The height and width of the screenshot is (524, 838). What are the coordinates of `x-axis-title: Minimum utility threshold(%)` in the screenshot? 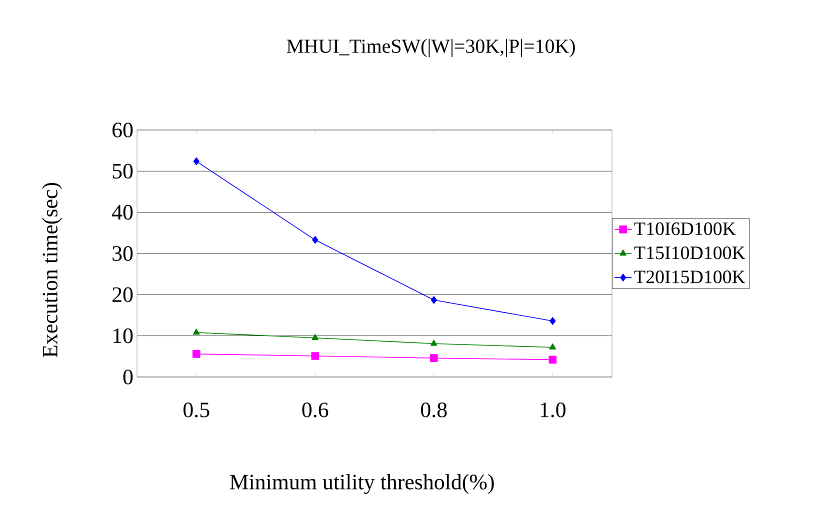 It's located at (362, 484).